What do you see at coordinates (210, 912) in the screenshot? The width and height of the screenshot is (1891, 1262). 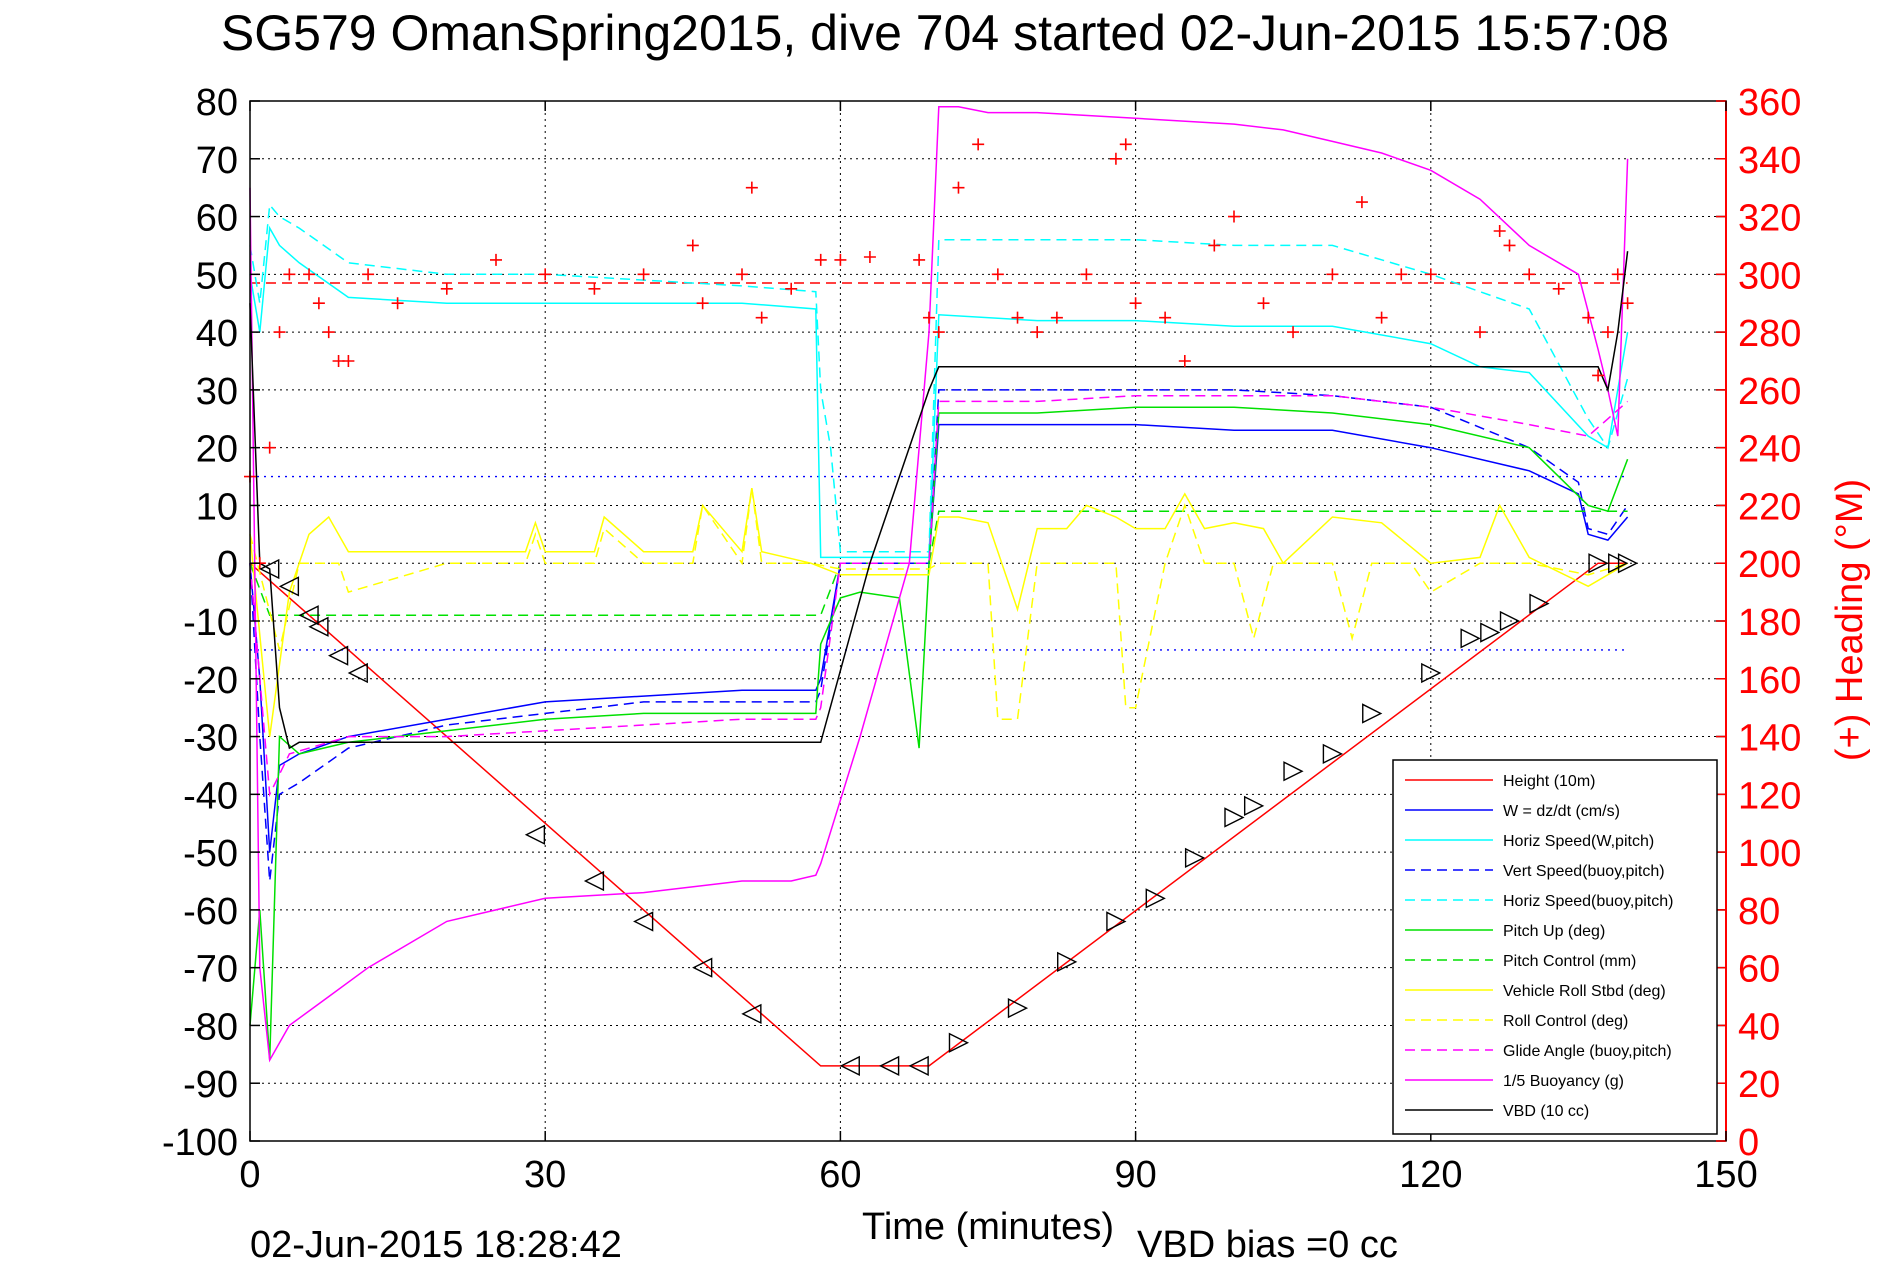 I see `y-tick-label-left: -60` at bounding box center [210, 912].